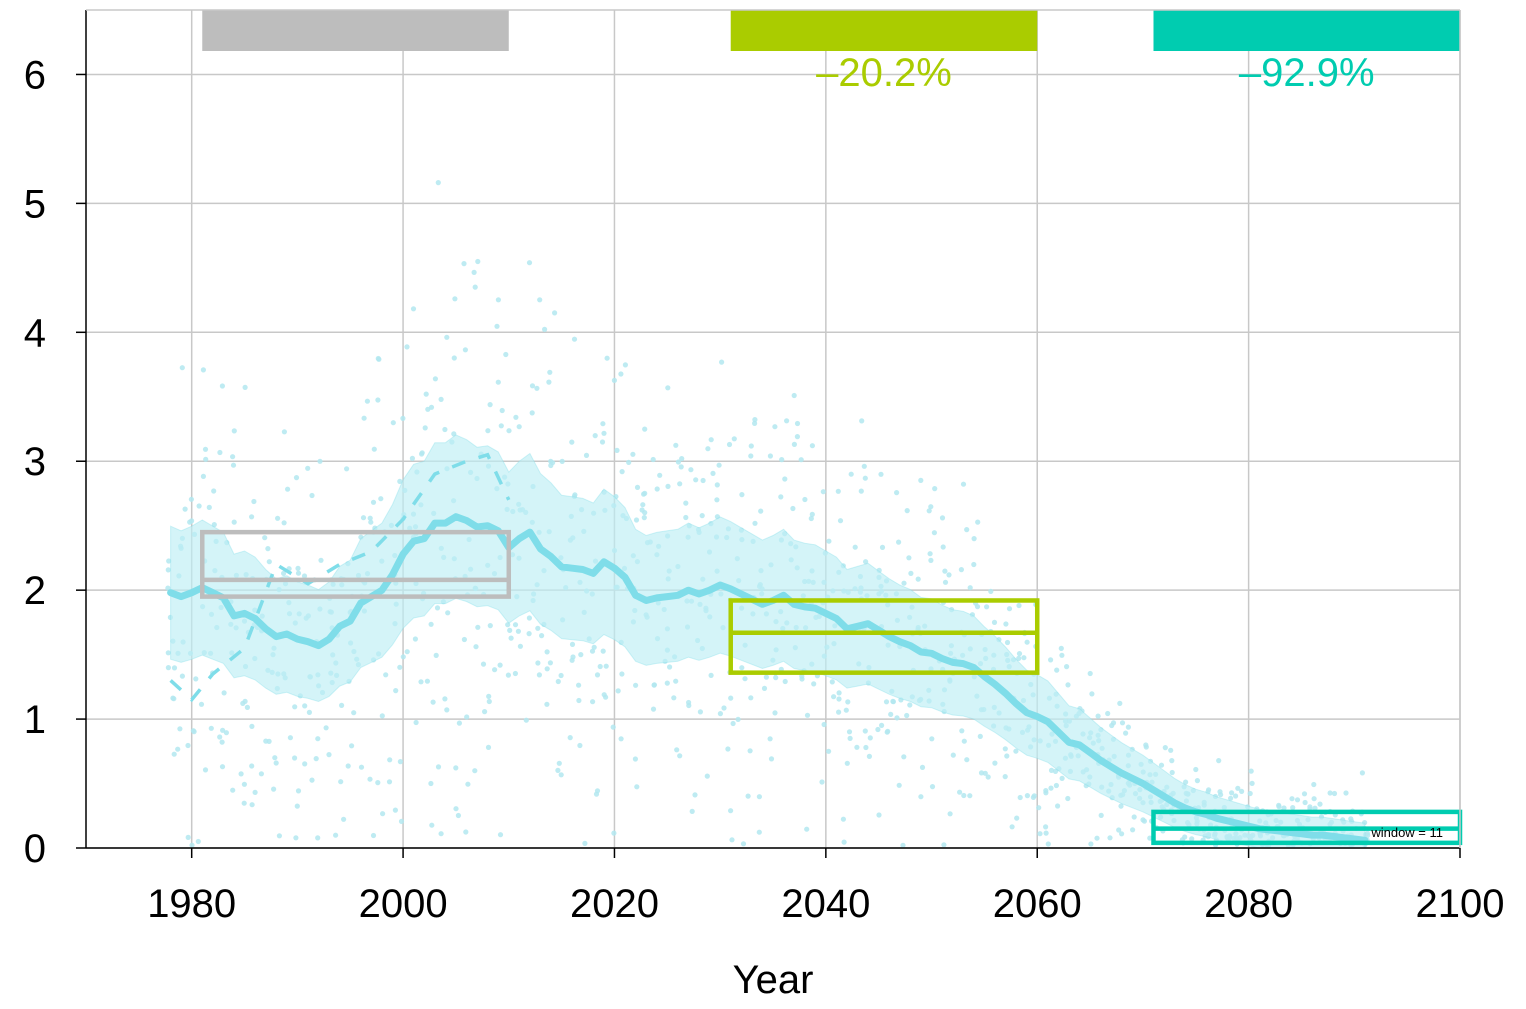 This screenshot has width=1526, height=1009. Describe the element at coordinates (1248, 904) in the screenshot. I see `x-tick-label: 2080` at that location.